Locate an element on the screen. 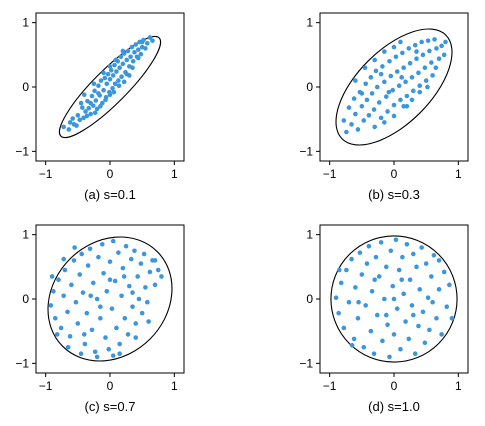 The width and height of the screenshot is (485, 426). y-tick-label: 1 is located at coordinates (309, 23).